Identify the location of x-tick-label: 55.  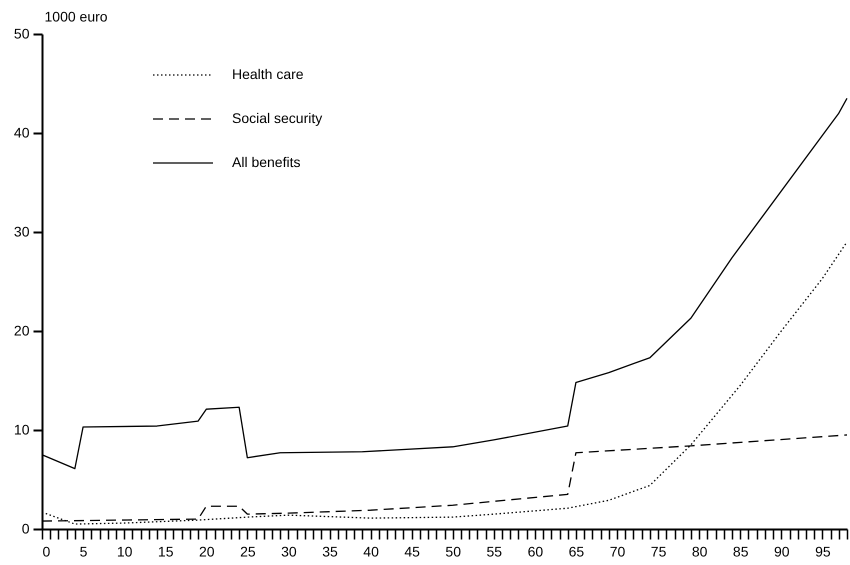
(494, 552).